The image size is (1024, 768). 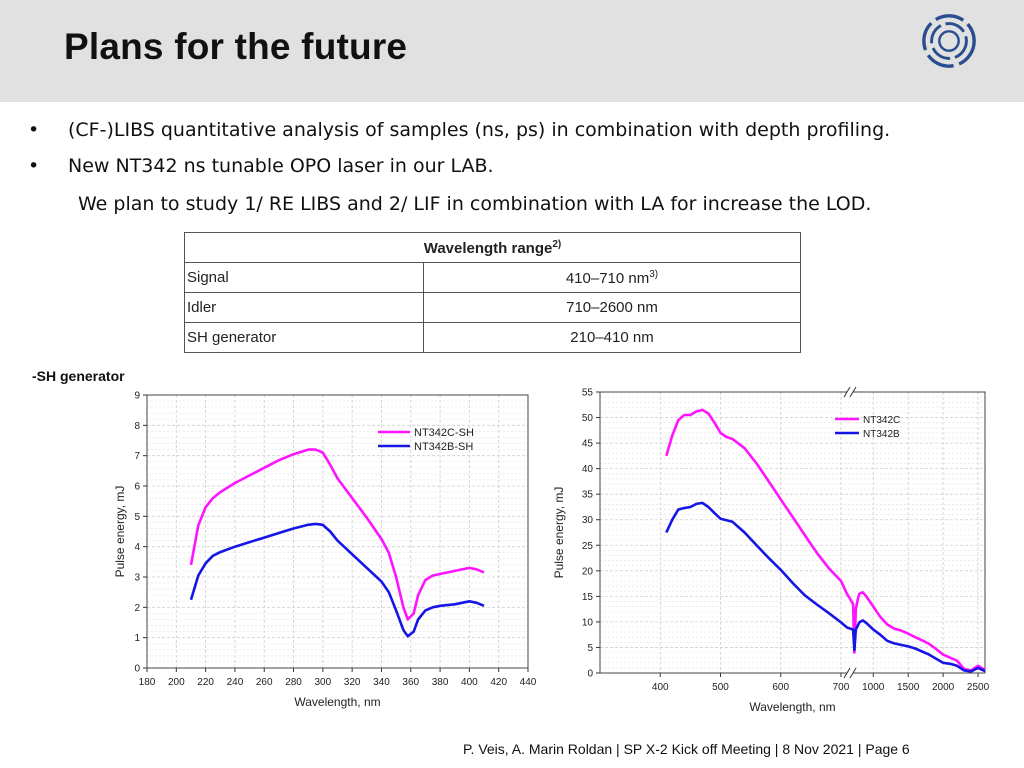 I want to click on y-tick-label: 1, so click(x=137, y=638).